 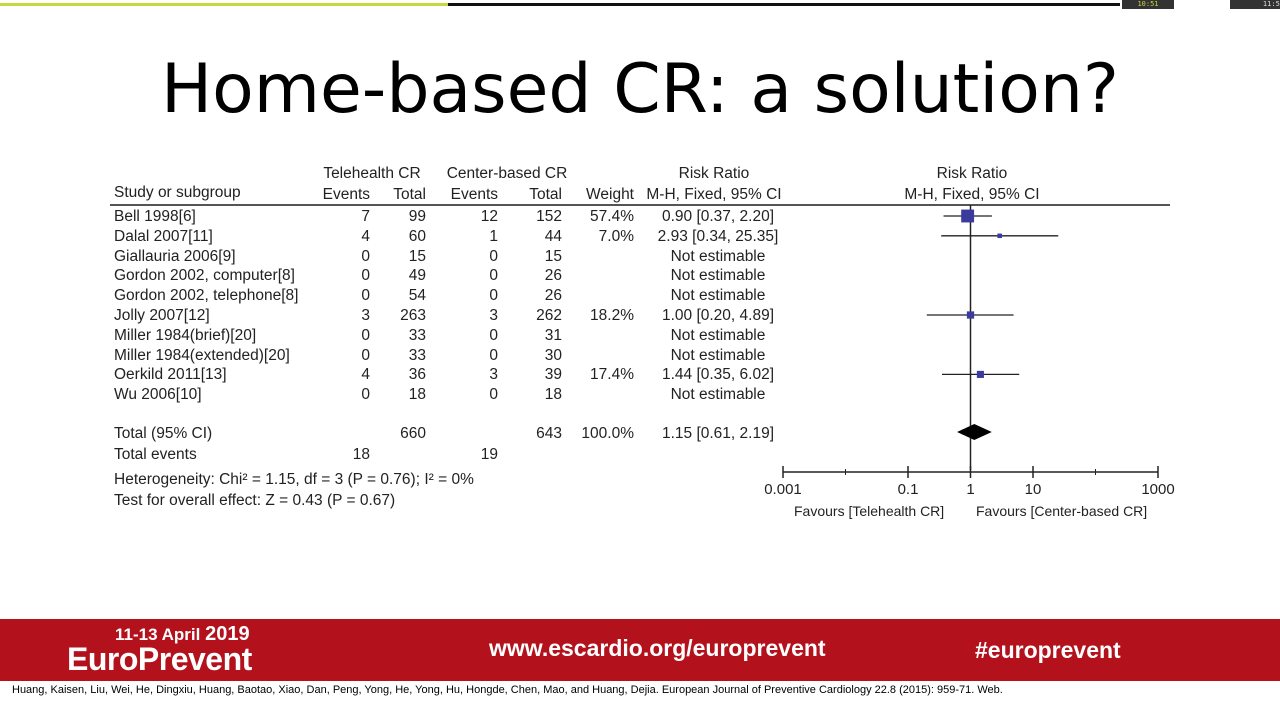 I want to click on favours-left-label: Favours [Telehealth CR], so click(x=869, y=511).